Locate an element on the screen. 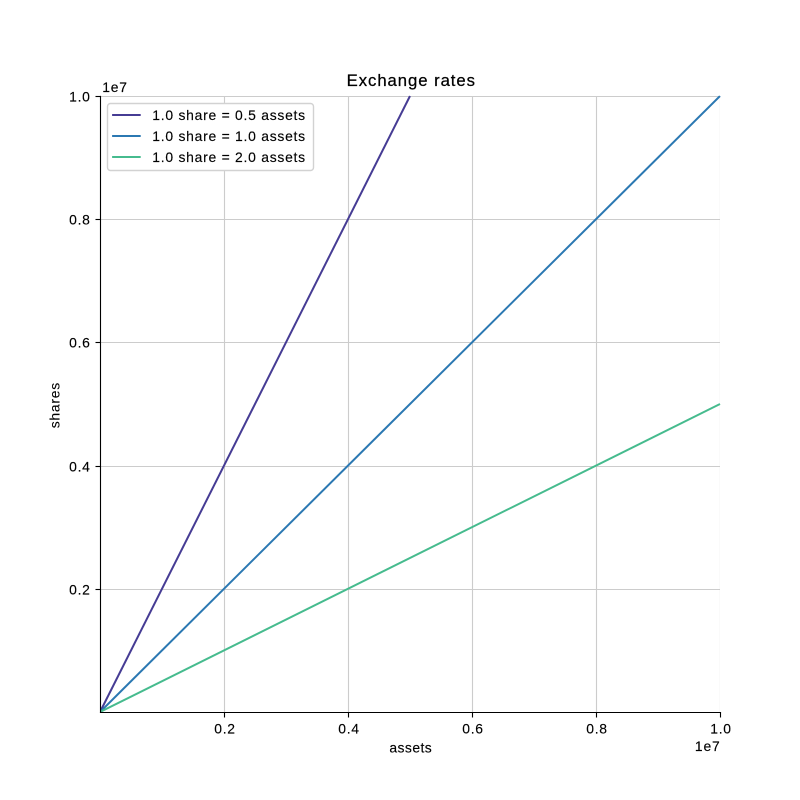  svg-text: 1.0 share = 1.0 assets is located at coordinates (229, 136).